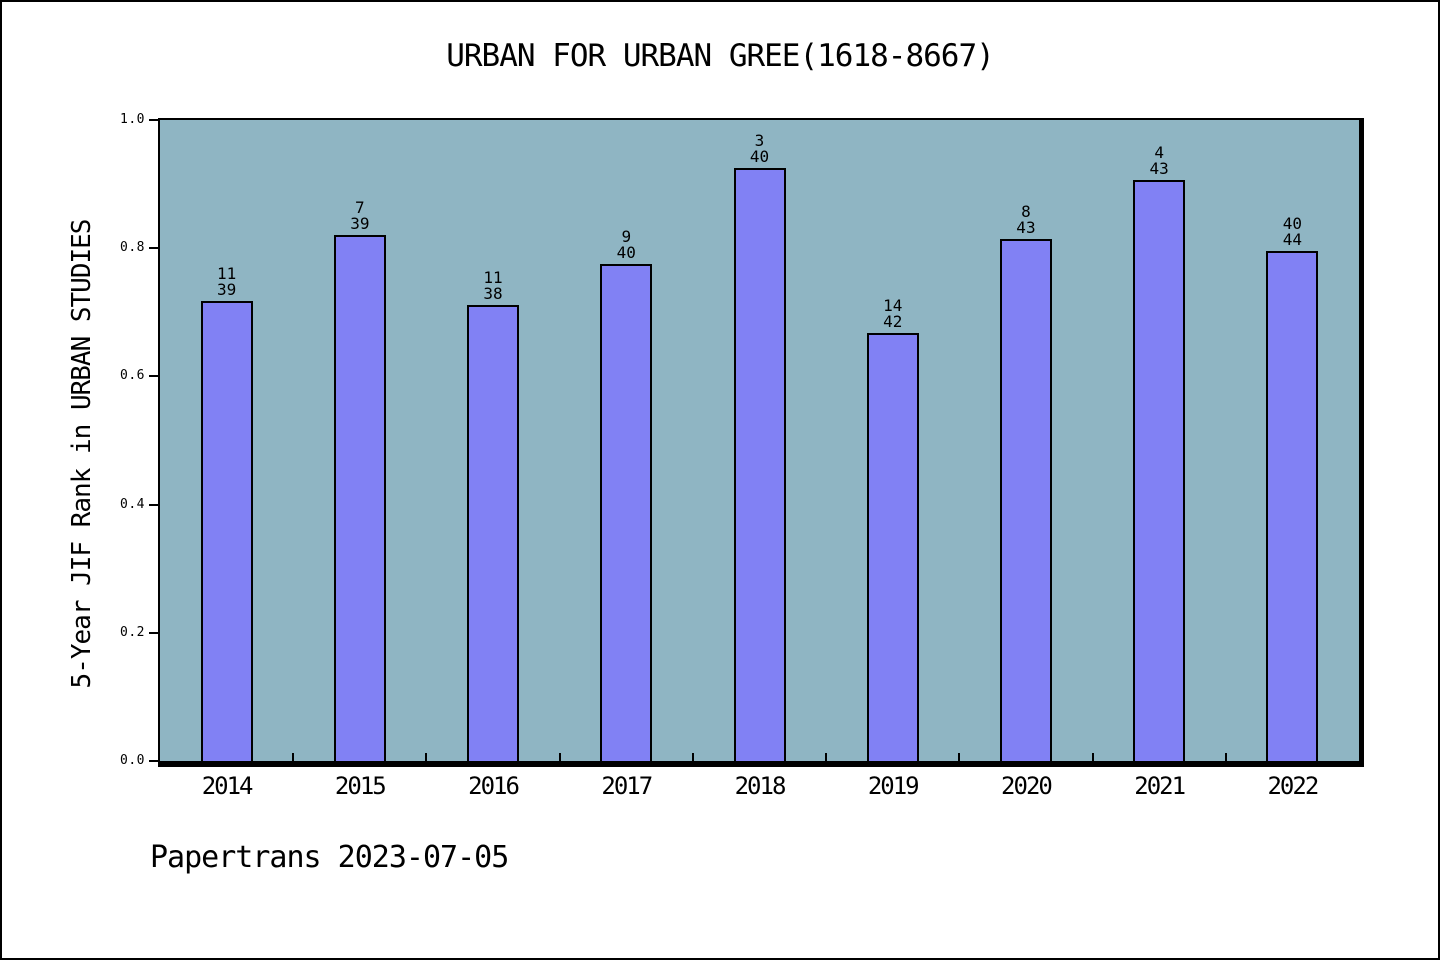  Describe the element at coordinates (132, 760) in the screenshot. I see `y-tick-label: 0.0` at that location.